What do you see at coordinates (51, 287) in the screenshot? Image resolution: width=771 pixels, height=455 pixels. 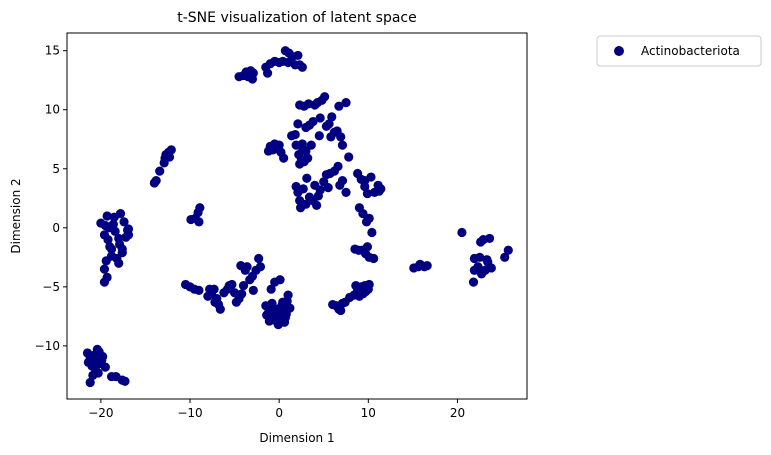 I see `y-tick-label: −5` at bounding box center [51, 287].